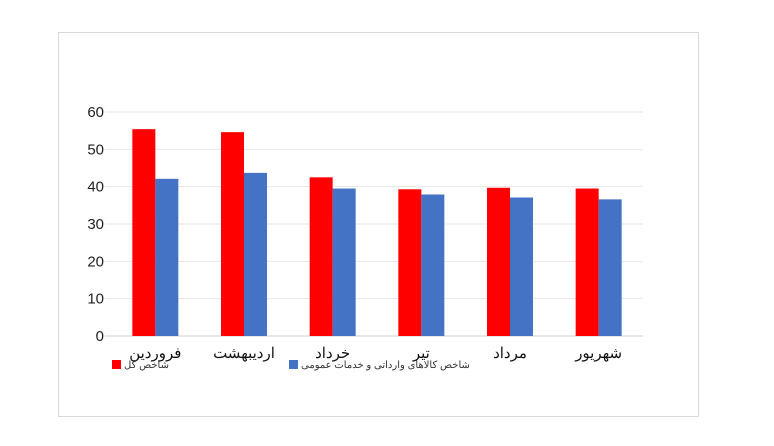 This screenshot has height=446, width=774. Describe the element at coordinates (510, 353) in the screenshot. I see `x-tick-label: مرداد` at that location.